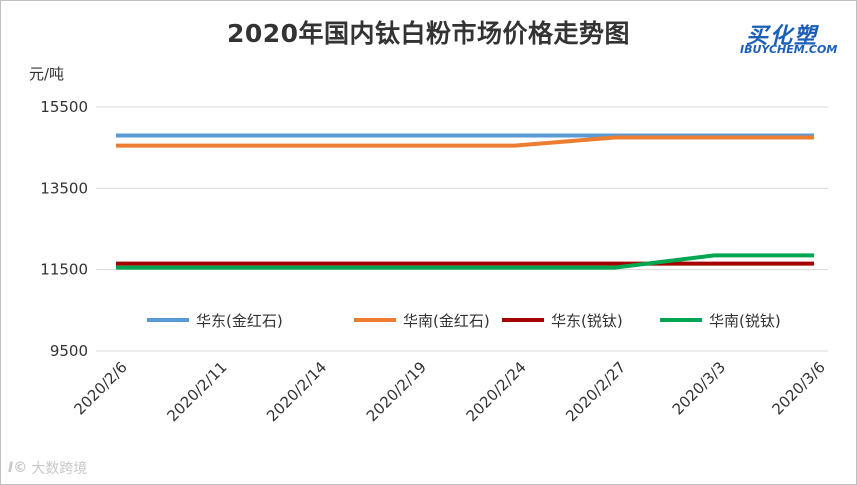  What do you see at coordinates (496, 391) in the screenshot?
I see `x-tick-label-4: 2020/2/24` at bounding box center [496, 391].